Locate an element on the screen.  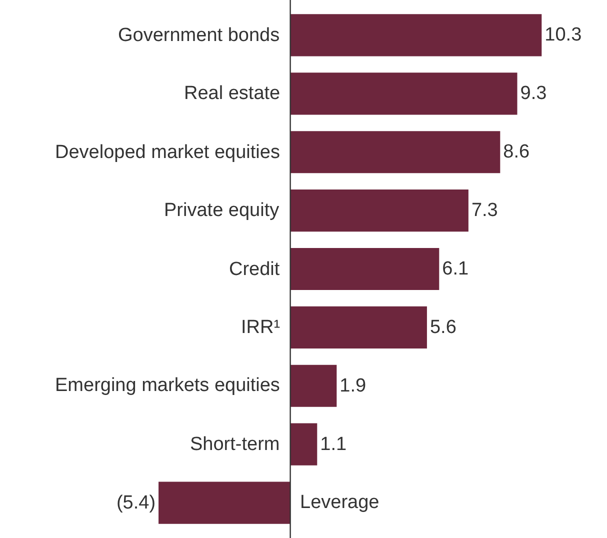
data-label: 6.1 is located at coordinates (455, 269).